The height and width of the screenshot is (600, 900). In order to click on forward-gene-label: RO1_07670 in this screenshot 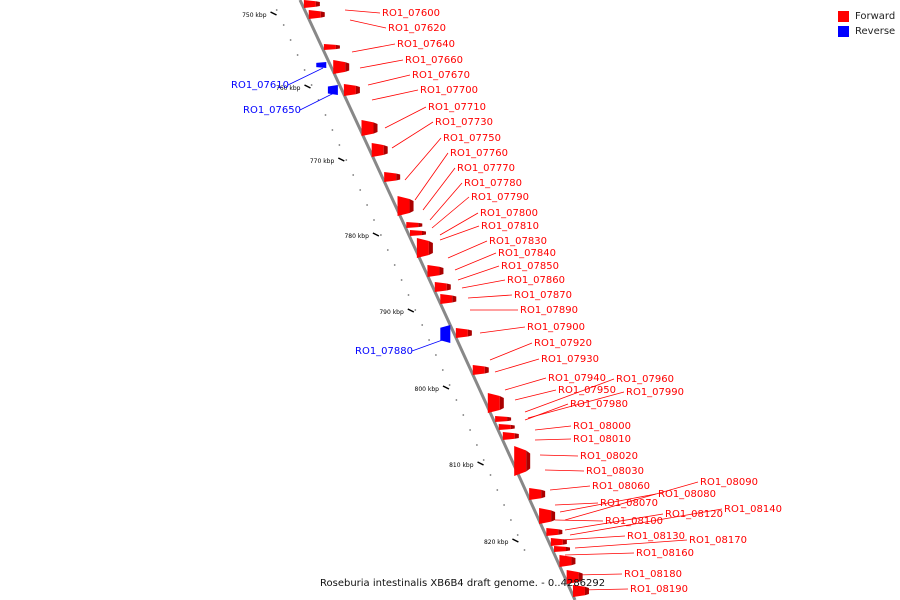, I will do `click(441, 75)`.